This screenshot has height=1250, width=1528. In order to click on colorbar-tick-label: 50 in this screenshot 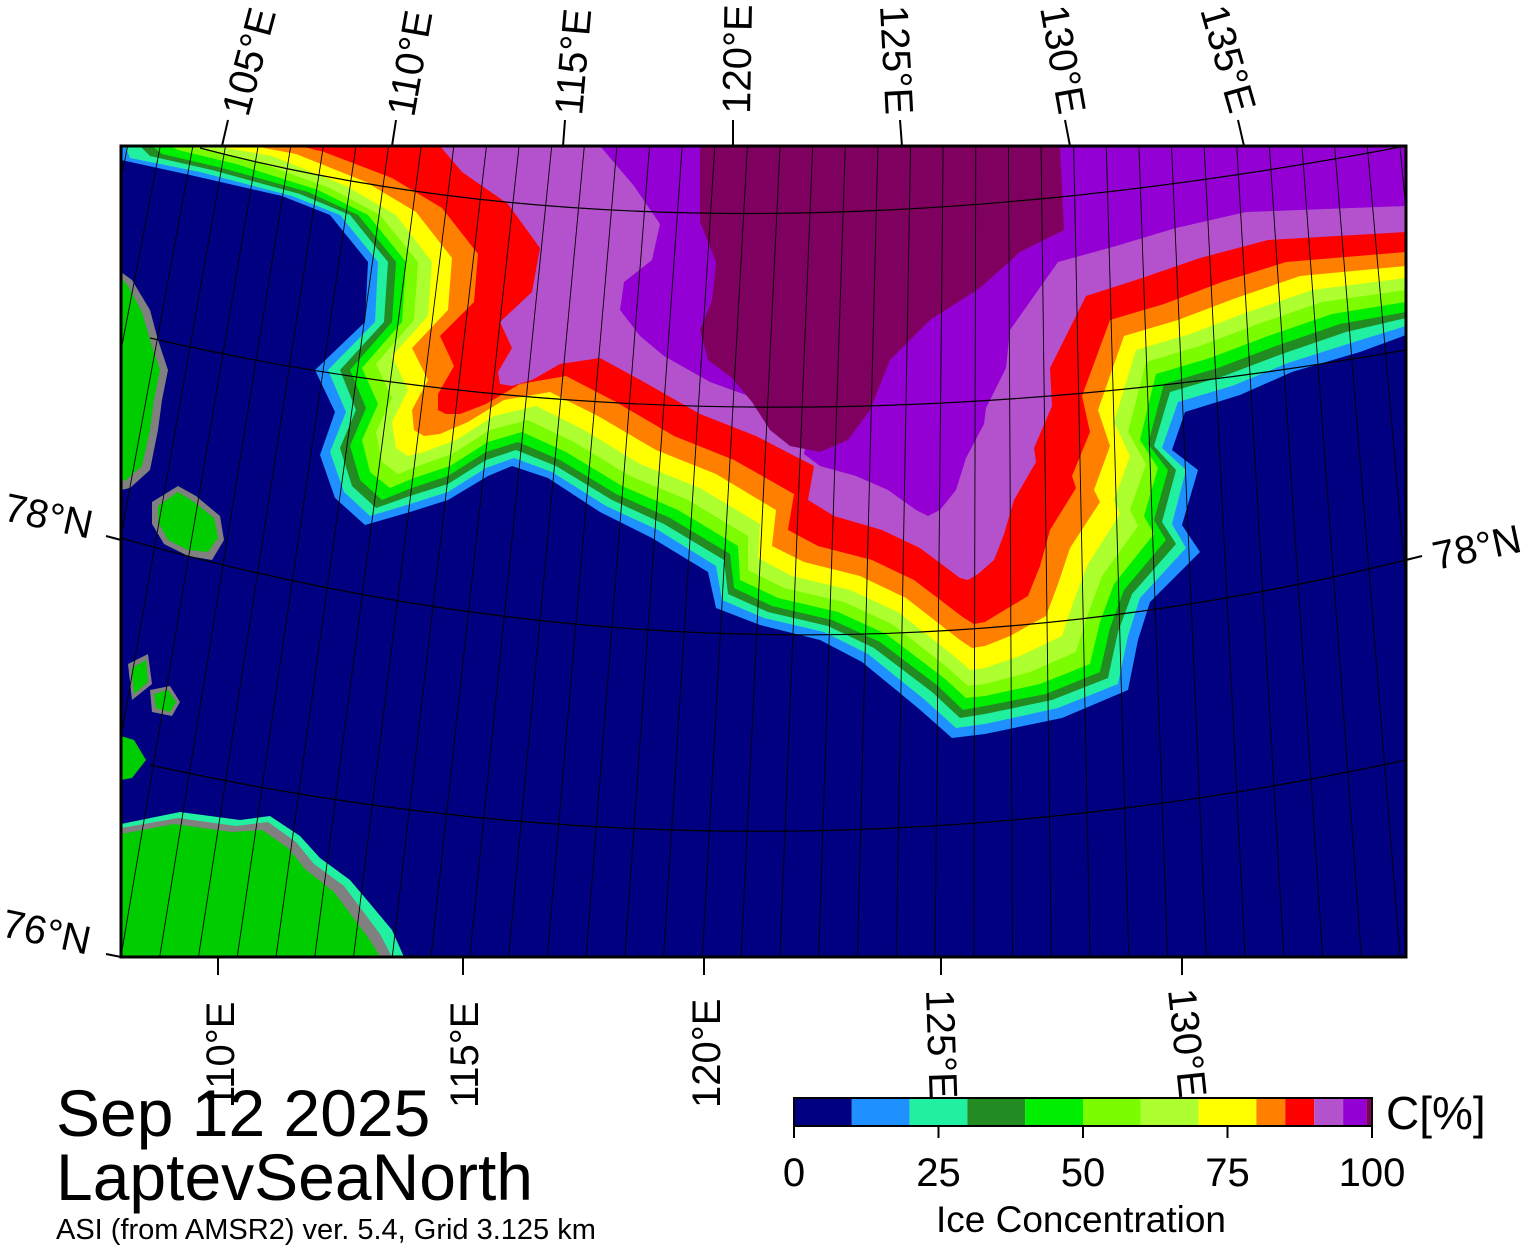, I will do `click(1083, 1173)`.